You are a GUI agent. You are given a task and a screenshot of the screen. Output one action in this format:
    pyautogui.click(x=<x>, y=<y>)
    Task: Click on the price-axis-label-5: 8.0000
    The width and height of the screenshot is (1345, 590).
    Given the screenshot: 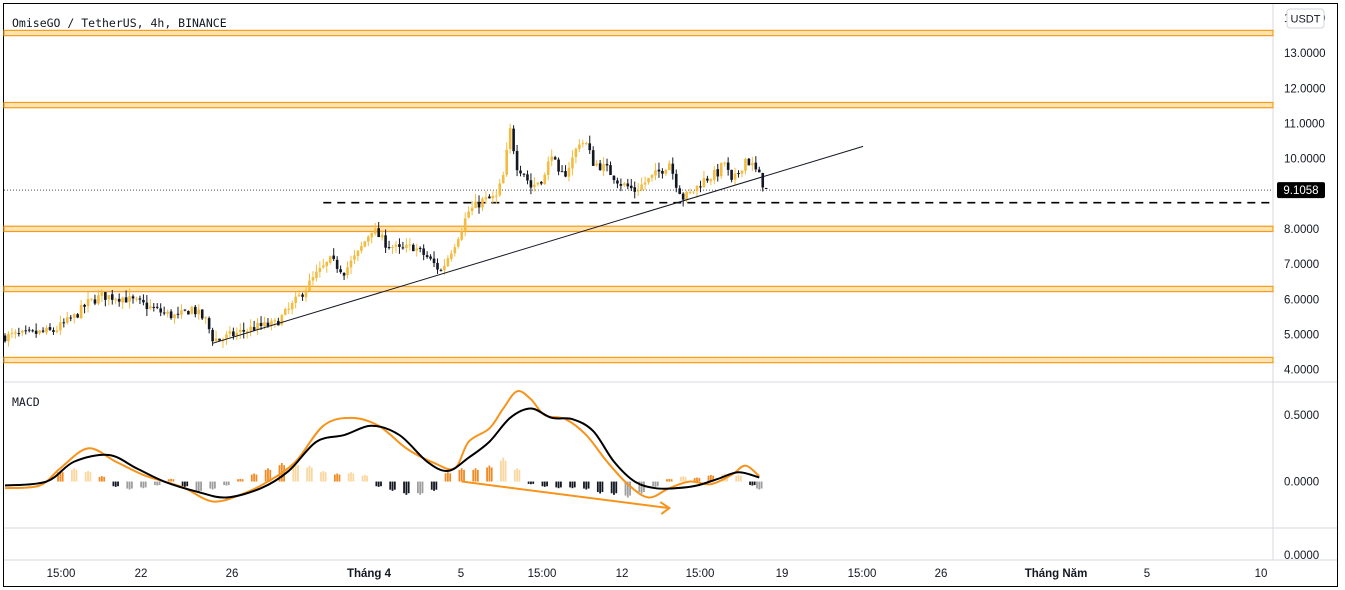 What is the action you would take?
    pyautogui.click(x=1301, y=230)
    